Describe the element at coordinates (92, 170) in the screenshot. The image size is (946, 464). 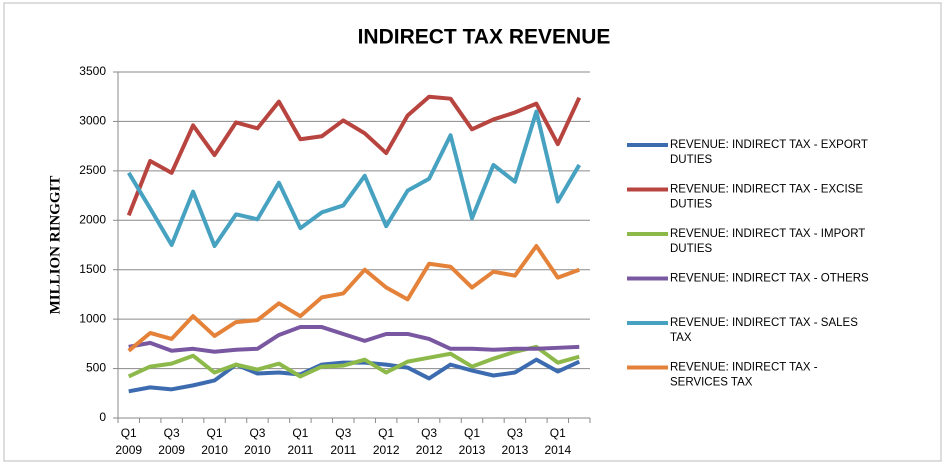
I see `y-tick-label: 2500` at that location.